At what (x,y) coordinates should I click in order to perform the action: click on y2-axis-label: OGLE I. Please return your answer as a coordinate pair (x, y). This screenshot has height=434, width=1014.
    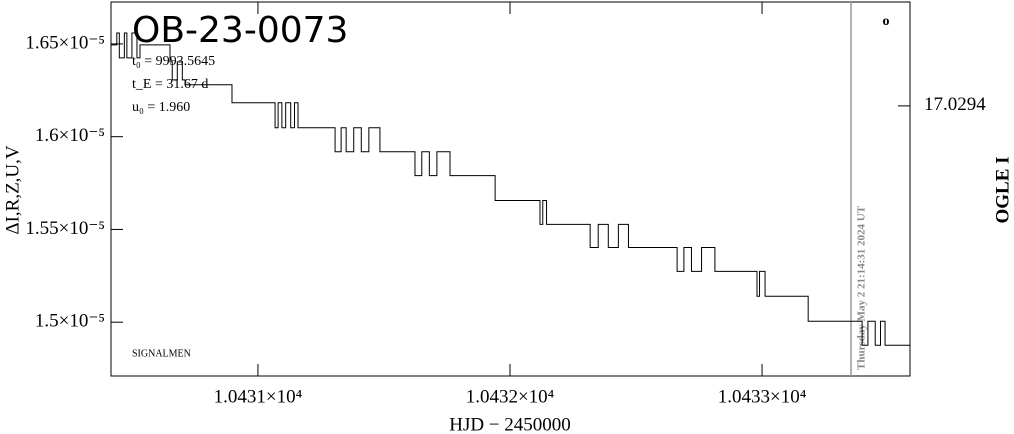
    Looking at the image, I should click on (1002, 189).